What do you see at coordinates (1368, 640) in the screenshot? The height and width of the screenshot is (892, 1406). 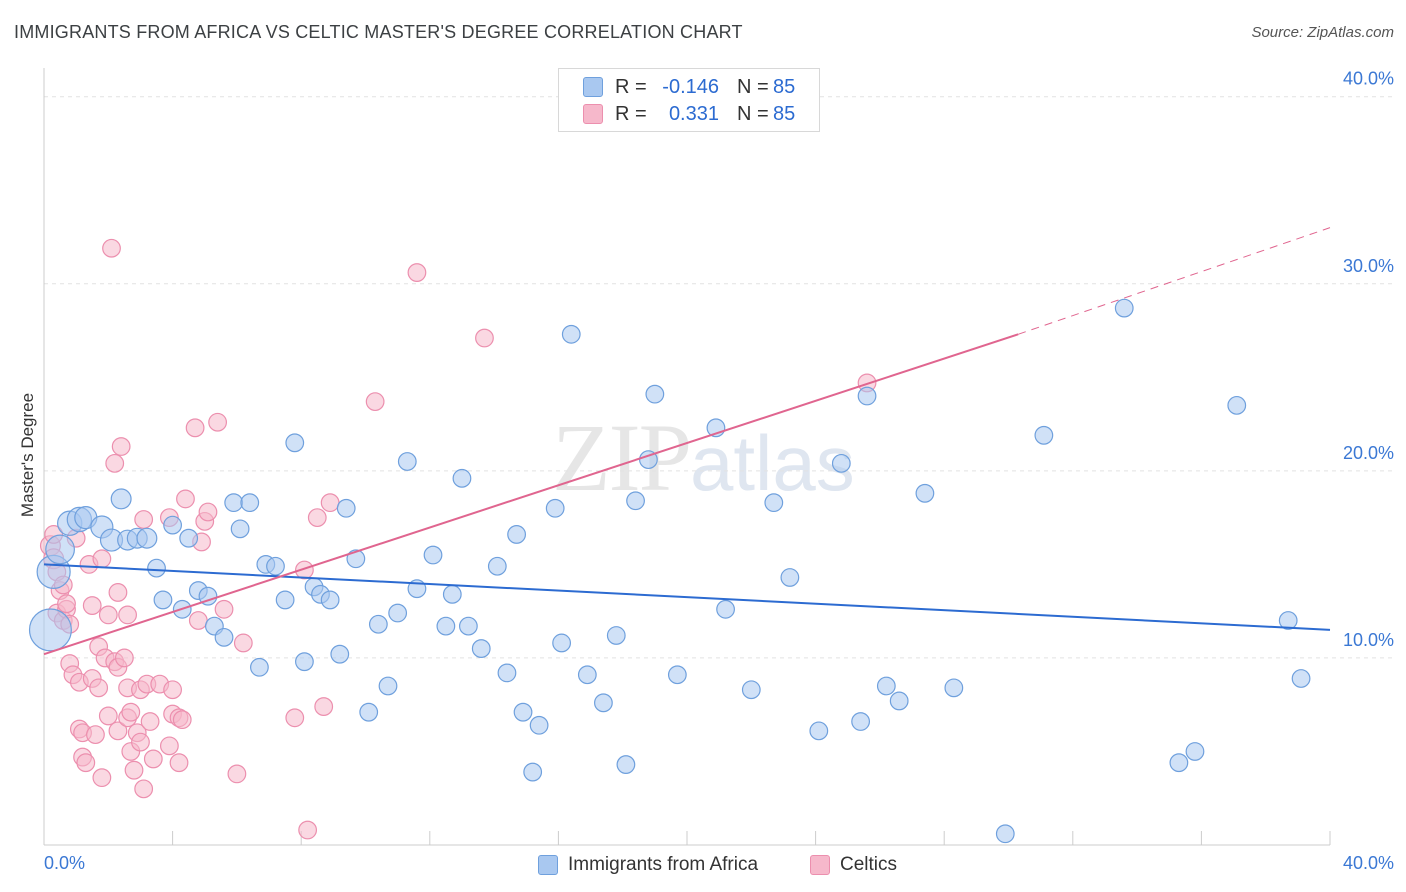 I see `y-tick-label: 10.0%` at bounding box center [1368, 640].